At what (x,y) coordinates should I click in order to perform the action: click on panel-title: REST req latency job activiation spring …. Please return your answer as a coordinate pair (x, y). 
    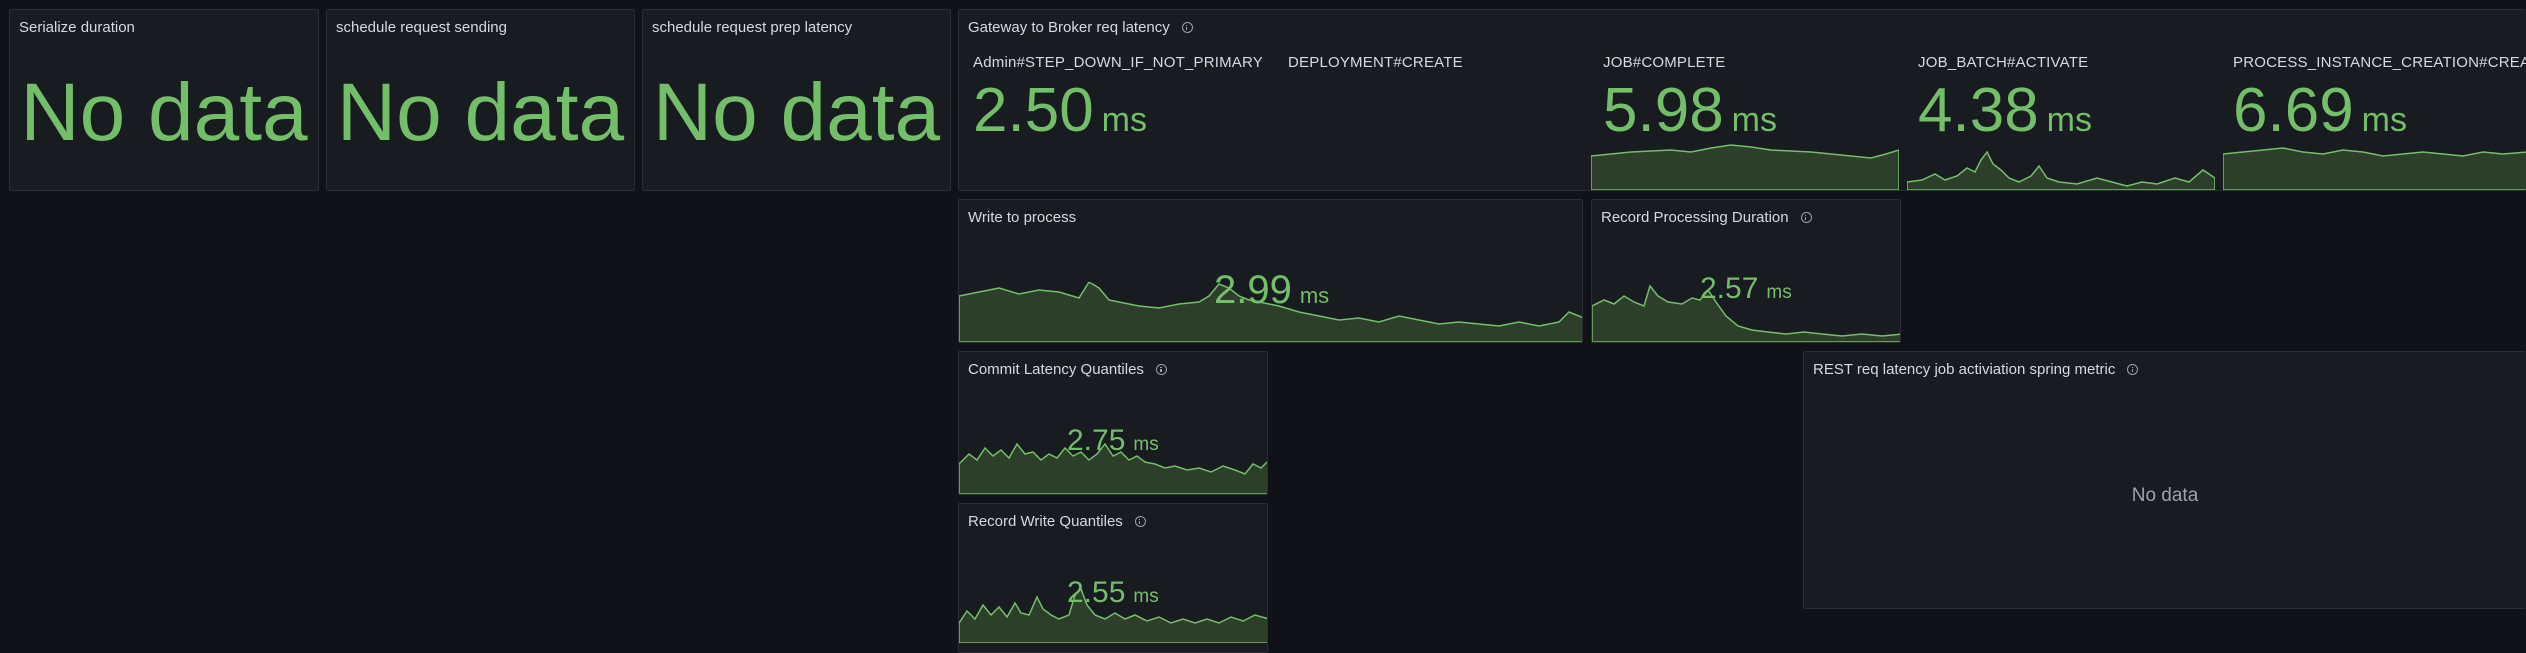
    Looking at the image, I should click on (1964, 369).